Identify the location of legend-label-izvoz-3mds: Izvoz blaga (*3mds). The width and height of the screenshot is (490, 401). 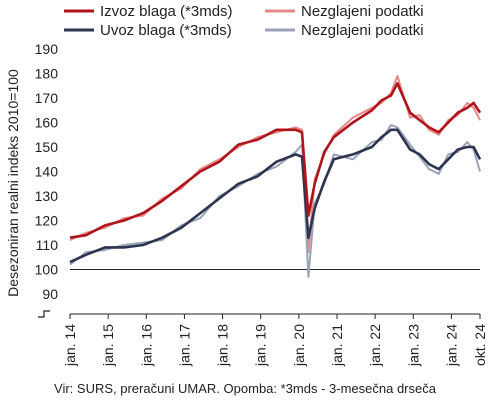
(166, 11).